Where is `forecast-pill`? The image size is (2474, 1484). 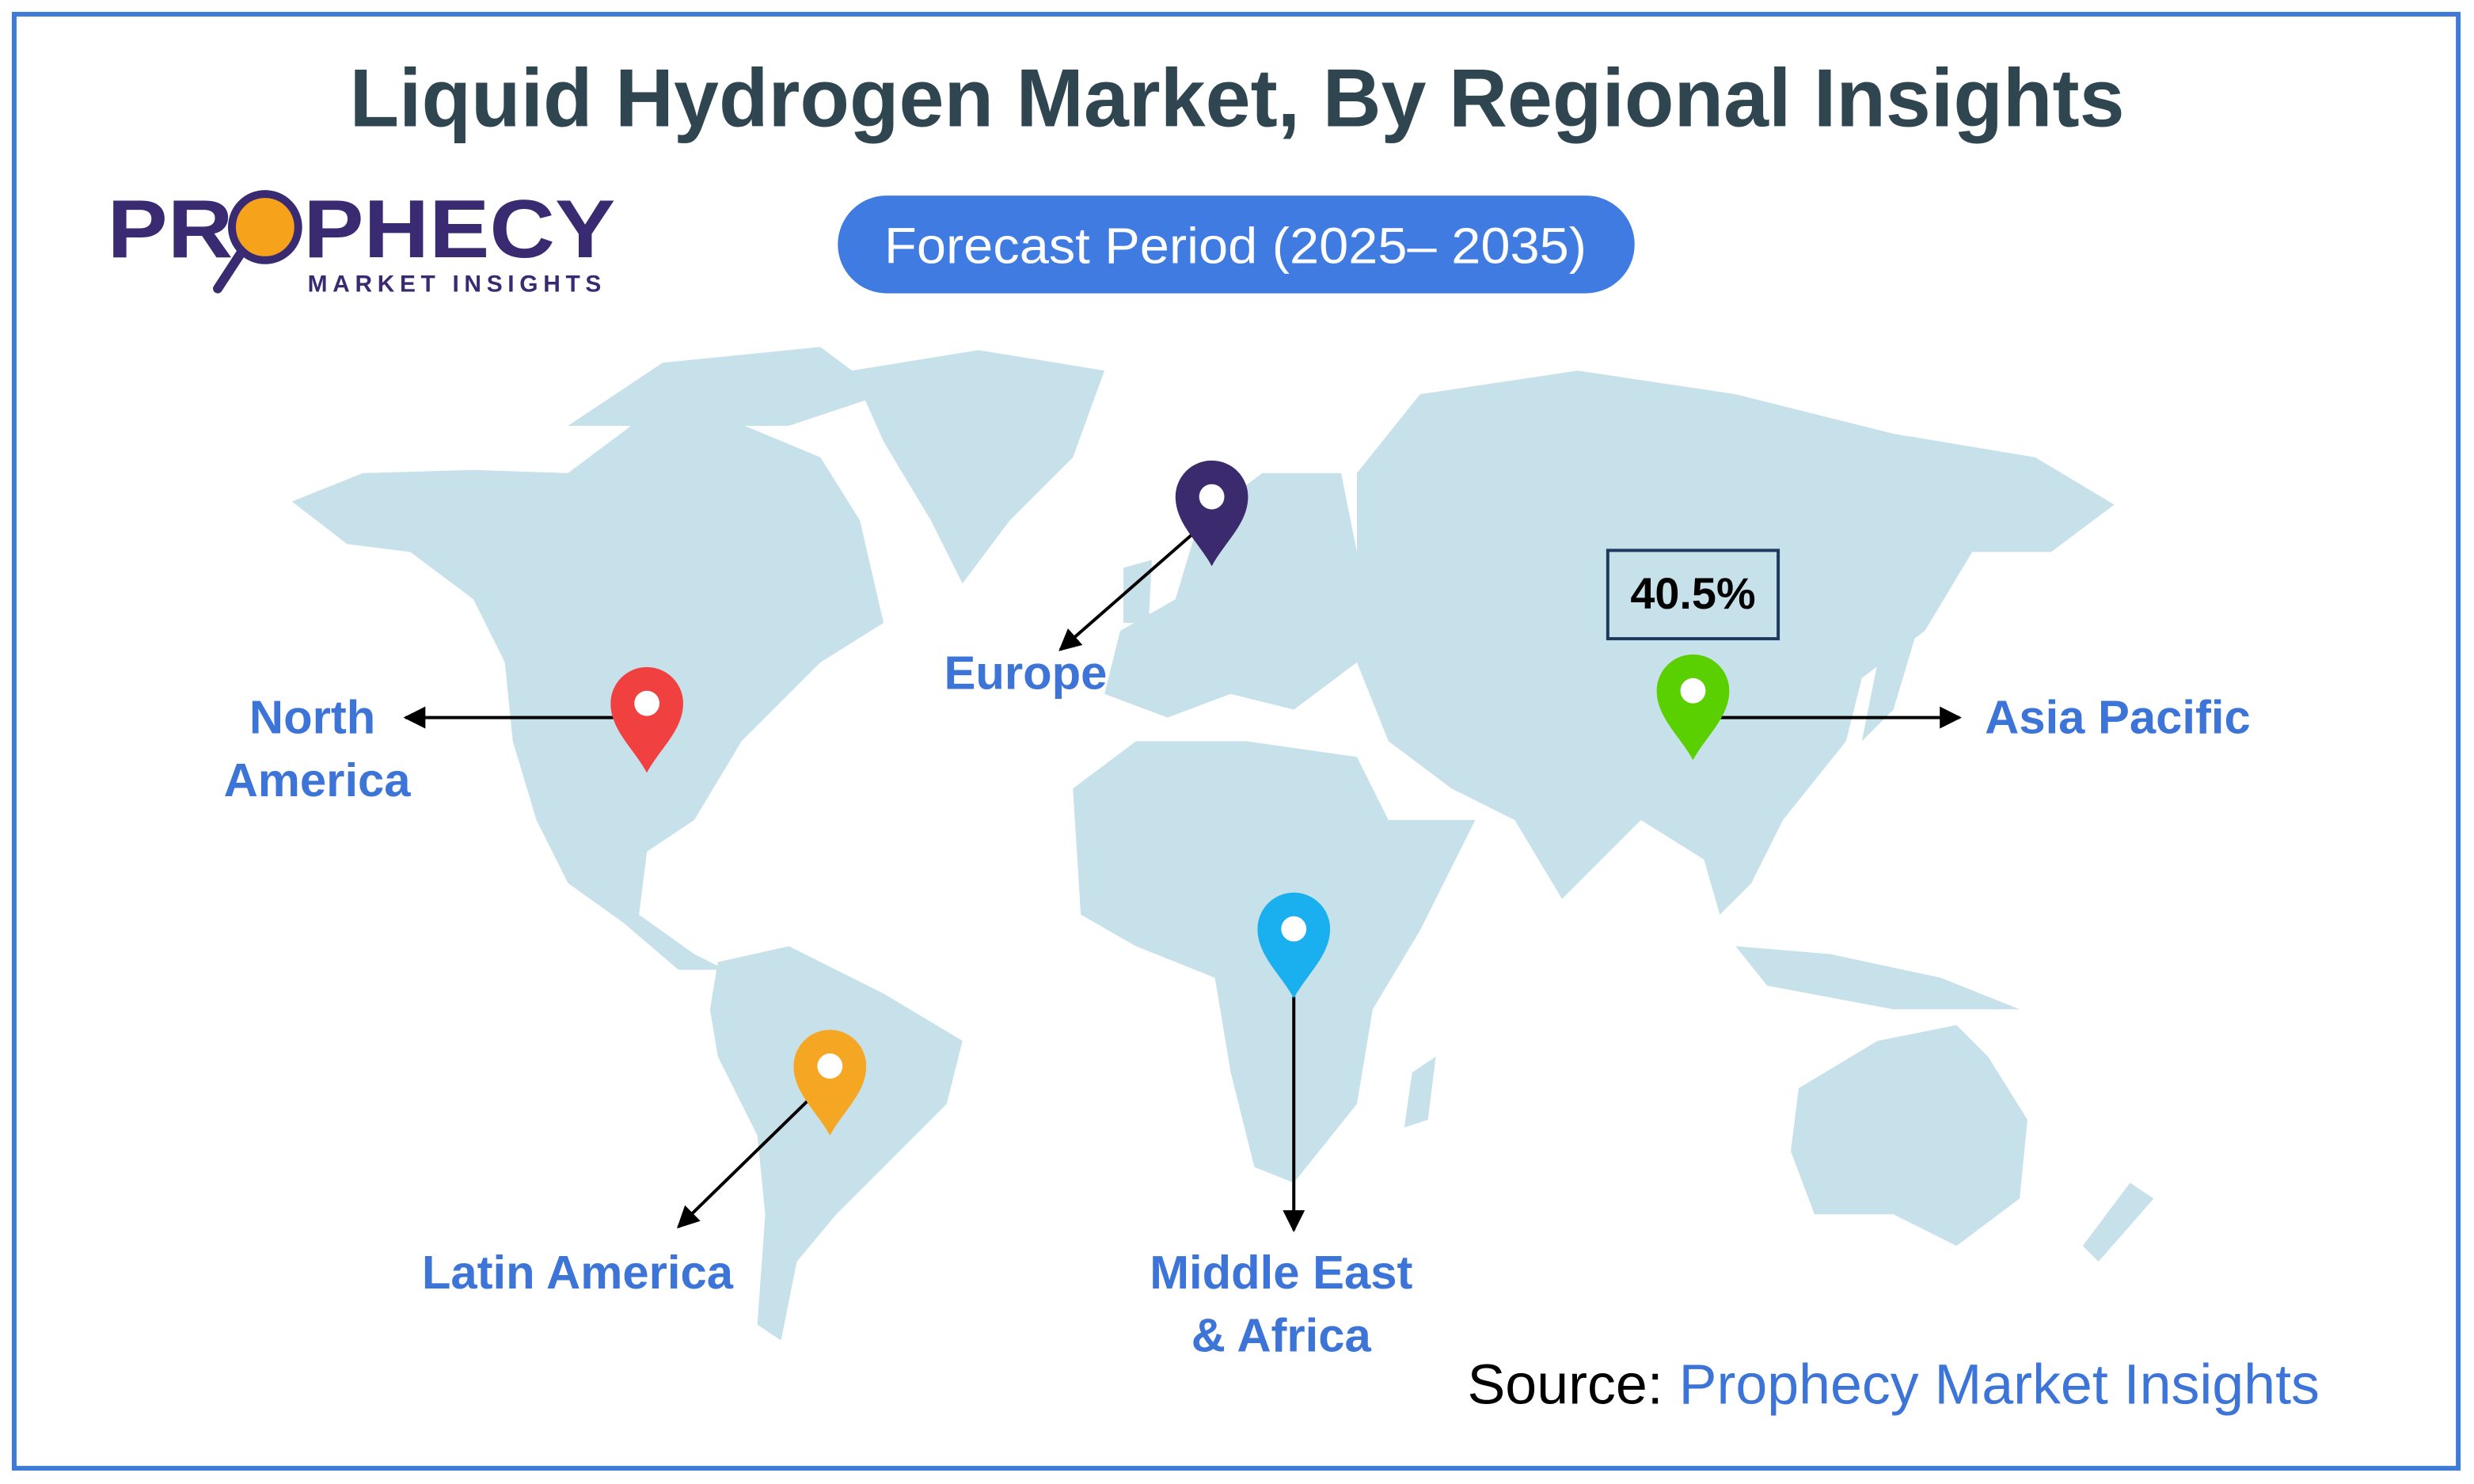 forecast-pill is located at coordinates (1236, 244).